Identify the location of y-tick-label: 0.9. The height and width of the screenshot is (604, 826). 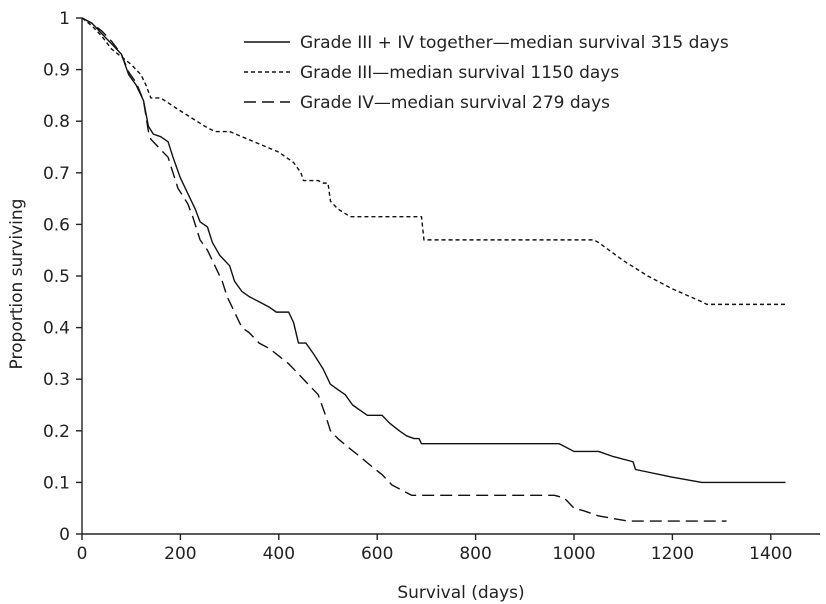
(56, 71).